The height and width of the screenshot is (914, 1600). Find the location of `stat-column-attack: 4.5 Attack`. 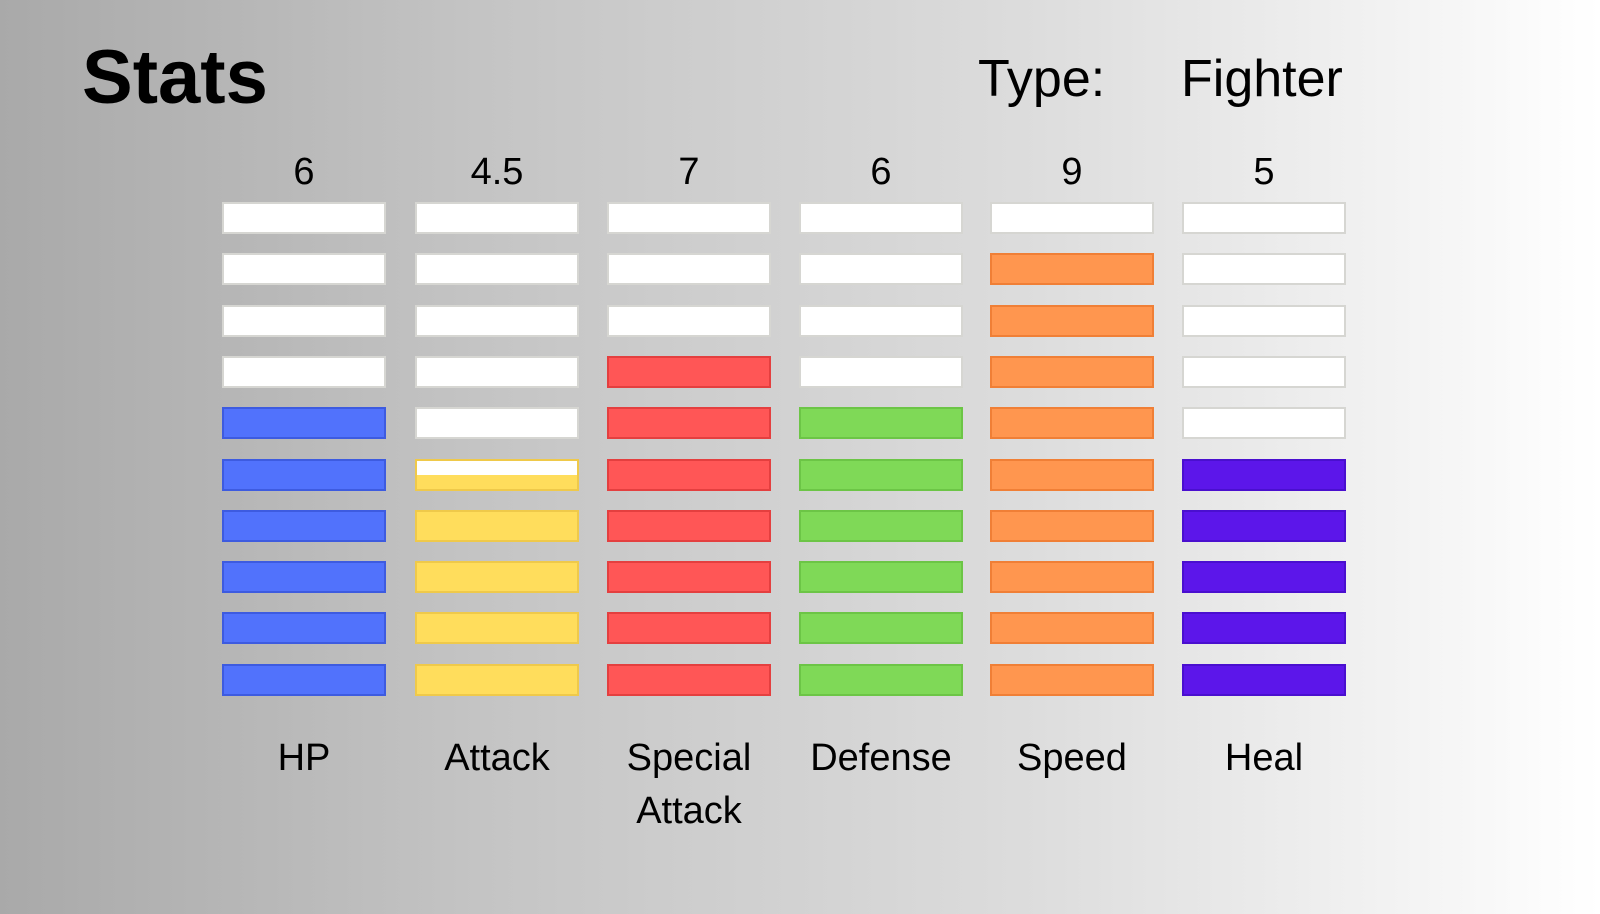

stat-column-attack: 4.5 Attack is located at coordinates (497, 462).